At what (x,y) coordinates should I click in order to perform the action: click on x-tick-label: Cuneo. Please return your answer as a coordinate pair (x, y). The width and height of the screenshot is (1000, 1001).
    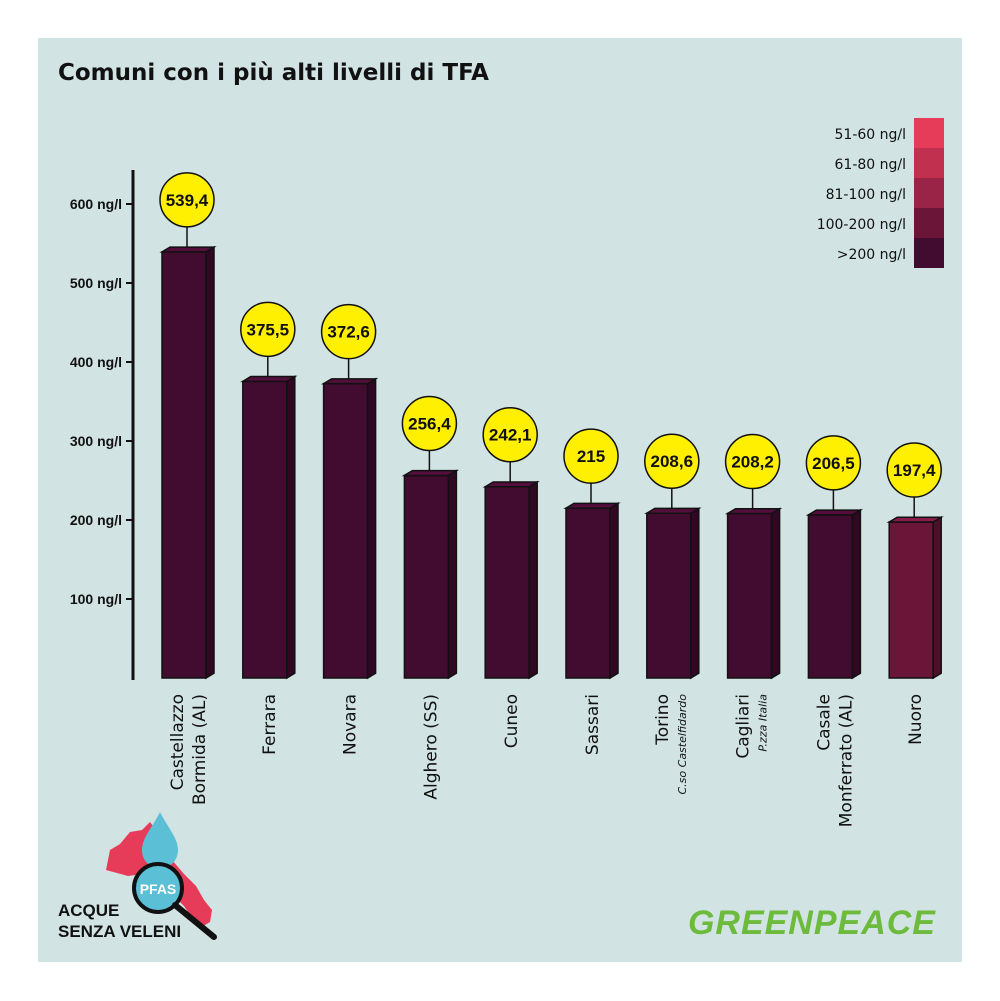
    Looking at the image, I should click on (512, 721).